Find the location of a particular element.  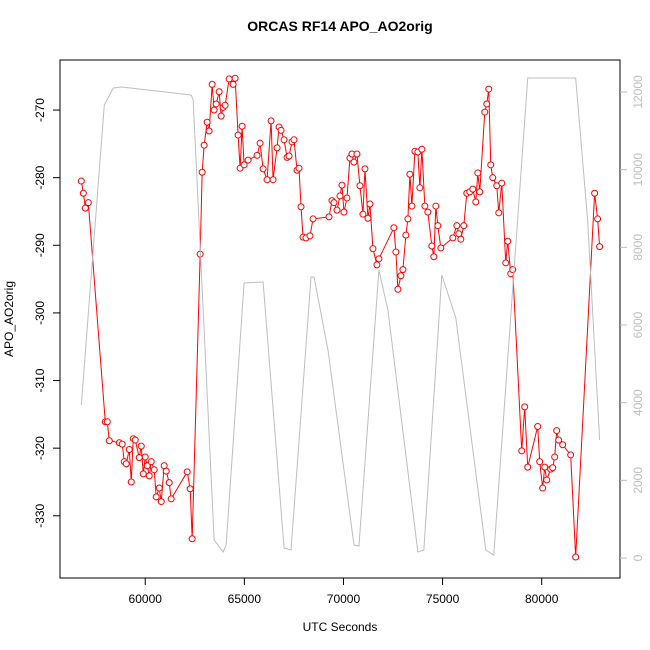

y-tick-label: -270 is located at coordinates (40, 110).